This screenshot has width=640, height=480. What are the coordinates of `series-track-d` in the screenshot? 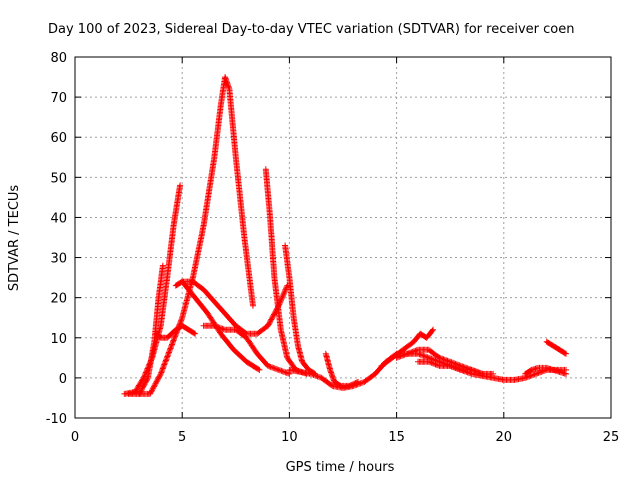 It's located at (176, 331).